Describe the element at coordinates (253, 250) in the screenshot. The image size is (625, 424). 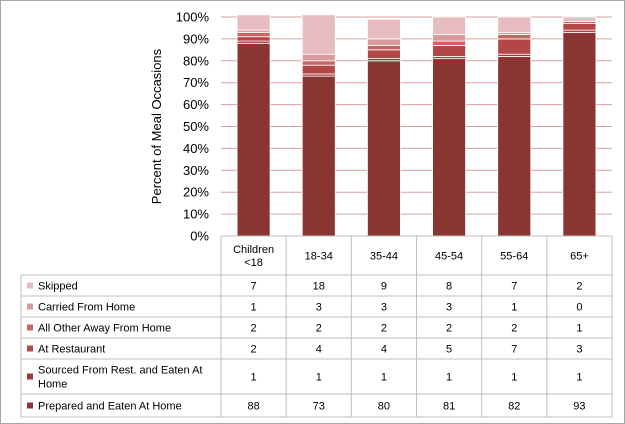
I see `category-label: Children` at that location.